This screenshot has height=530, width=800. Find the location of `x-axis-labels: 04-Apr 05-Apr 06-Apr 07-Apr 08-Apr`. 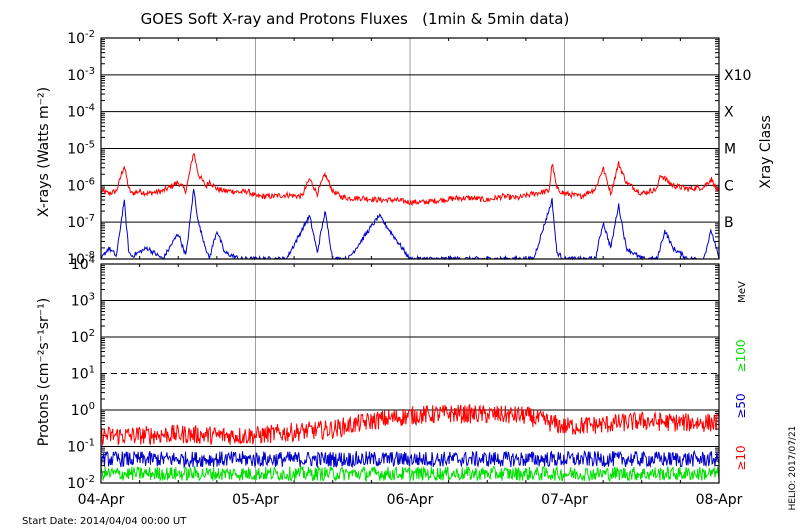

x-axis-labels: 04-Apr 05-Apr 06-Apr 07-Apr 08-Apr is located at coordinates (410, 500).